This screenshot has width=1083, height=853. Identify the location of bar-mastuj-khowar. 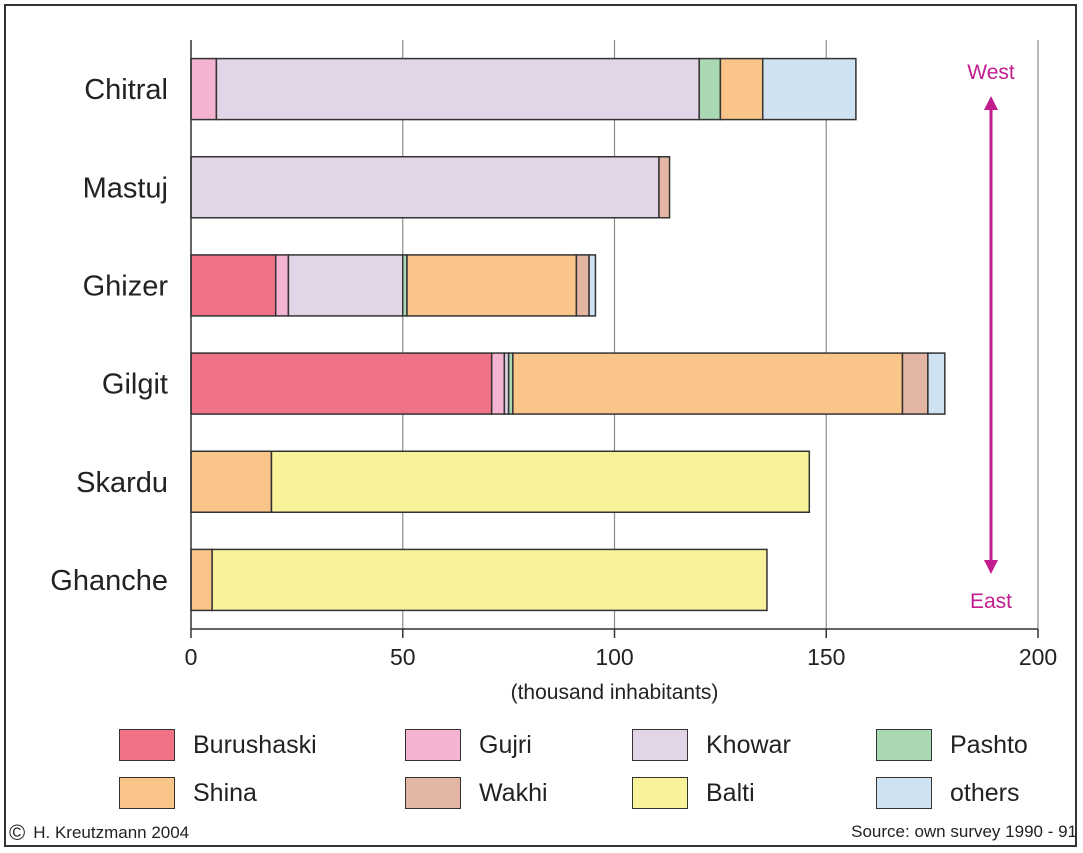
(425, 187).